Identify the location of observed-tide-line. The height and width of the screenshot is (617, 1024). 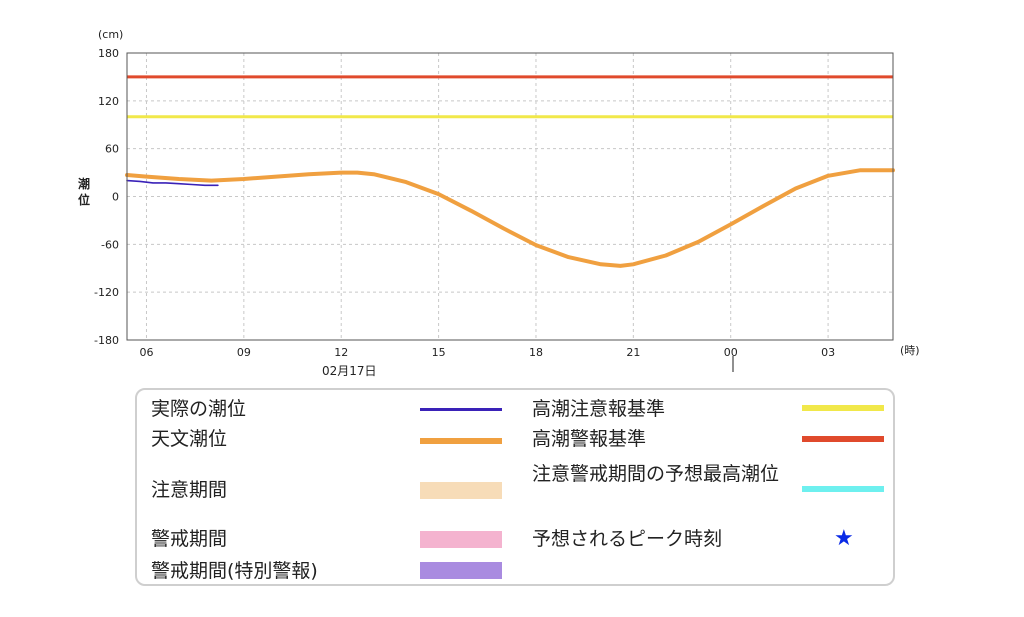
(172, 183).